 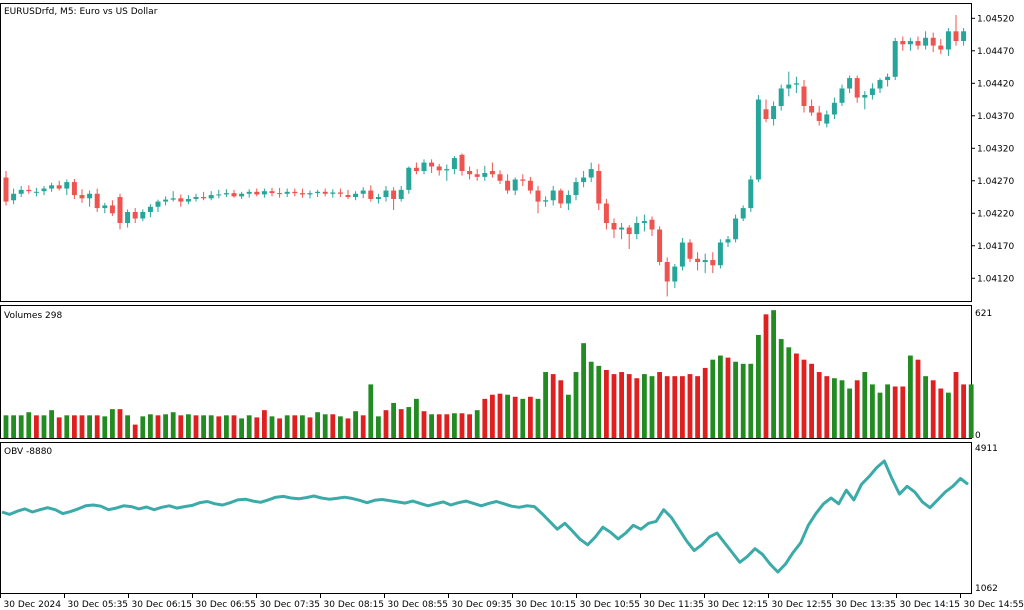 What do you see at coordinates (81, 12) in the screenshot?
I see `price-panel-title: EURUSDrfd, M5: Euro vs US Dollar` at bounding box center [81, 12].